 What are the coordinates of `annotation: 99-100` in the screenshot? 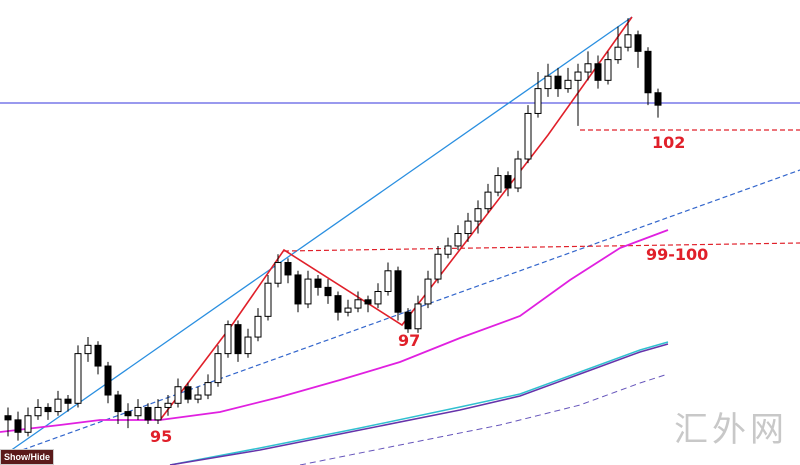 It's located at (677, 254).